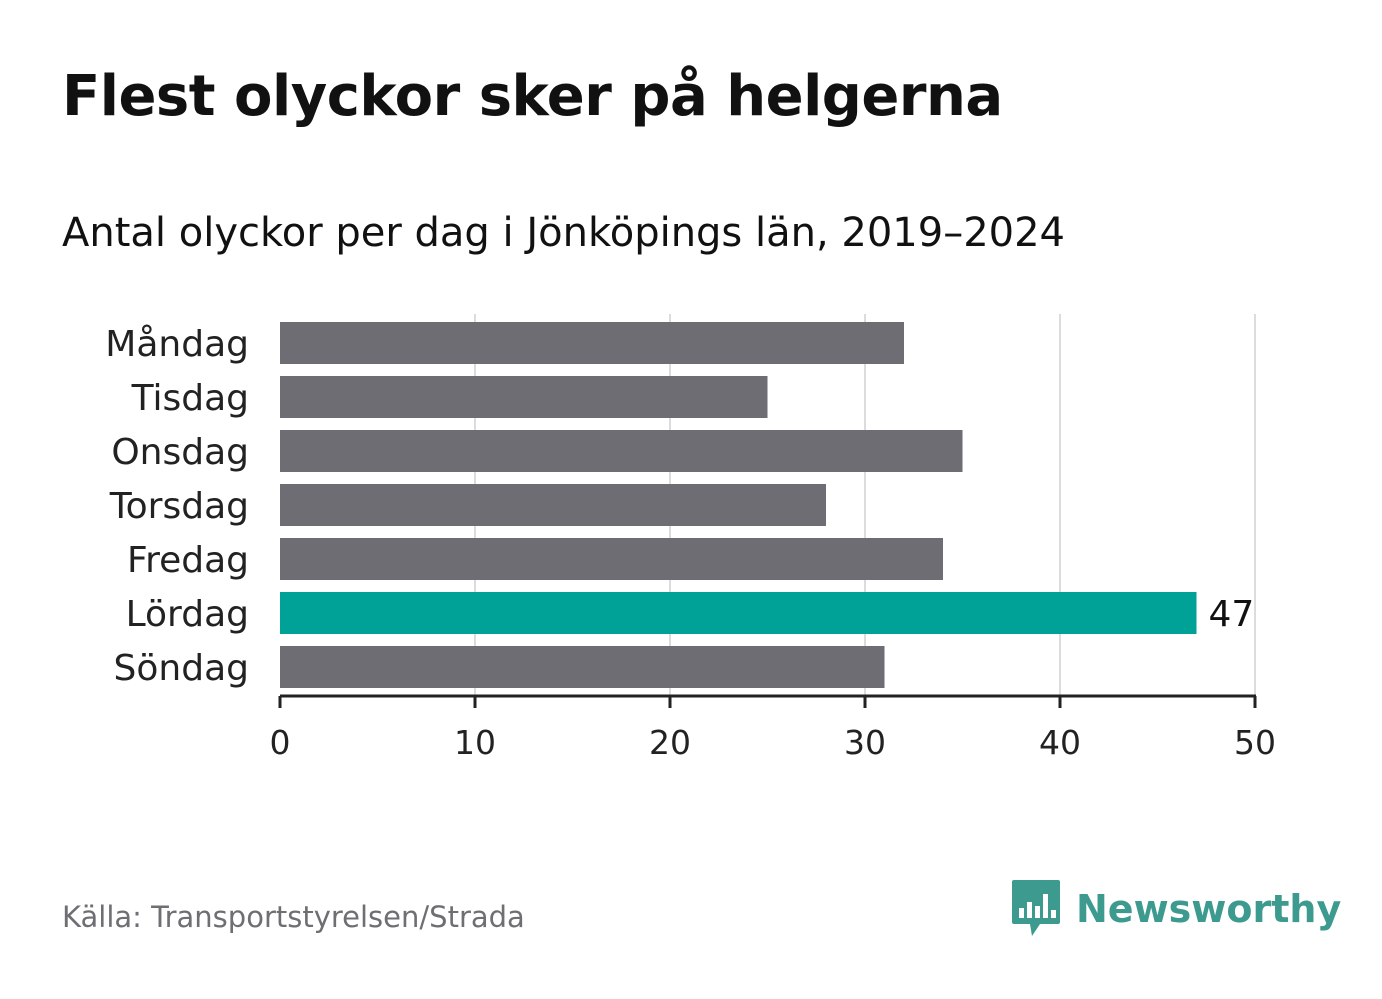 The image size is (1382, 999). I want to click on x-tick-label: 30, so click(865, 742).